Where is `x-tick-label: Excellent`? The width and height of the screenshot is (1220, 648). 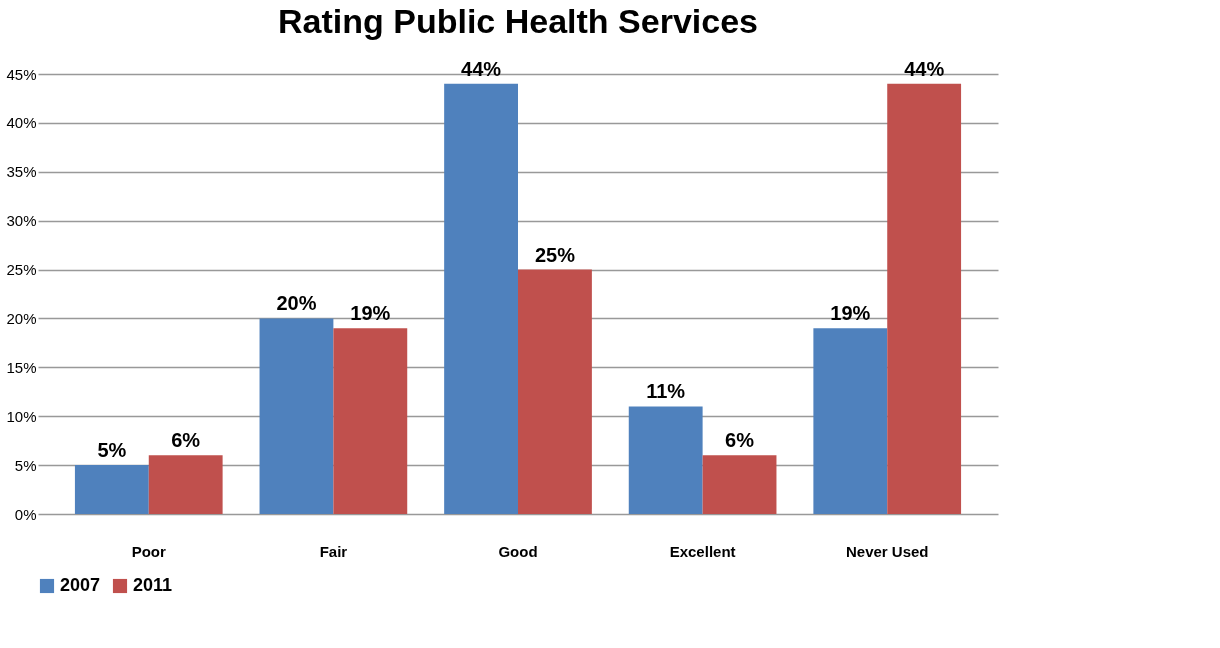
x-tick-label: Excellent is located at coordinates (702, 551).